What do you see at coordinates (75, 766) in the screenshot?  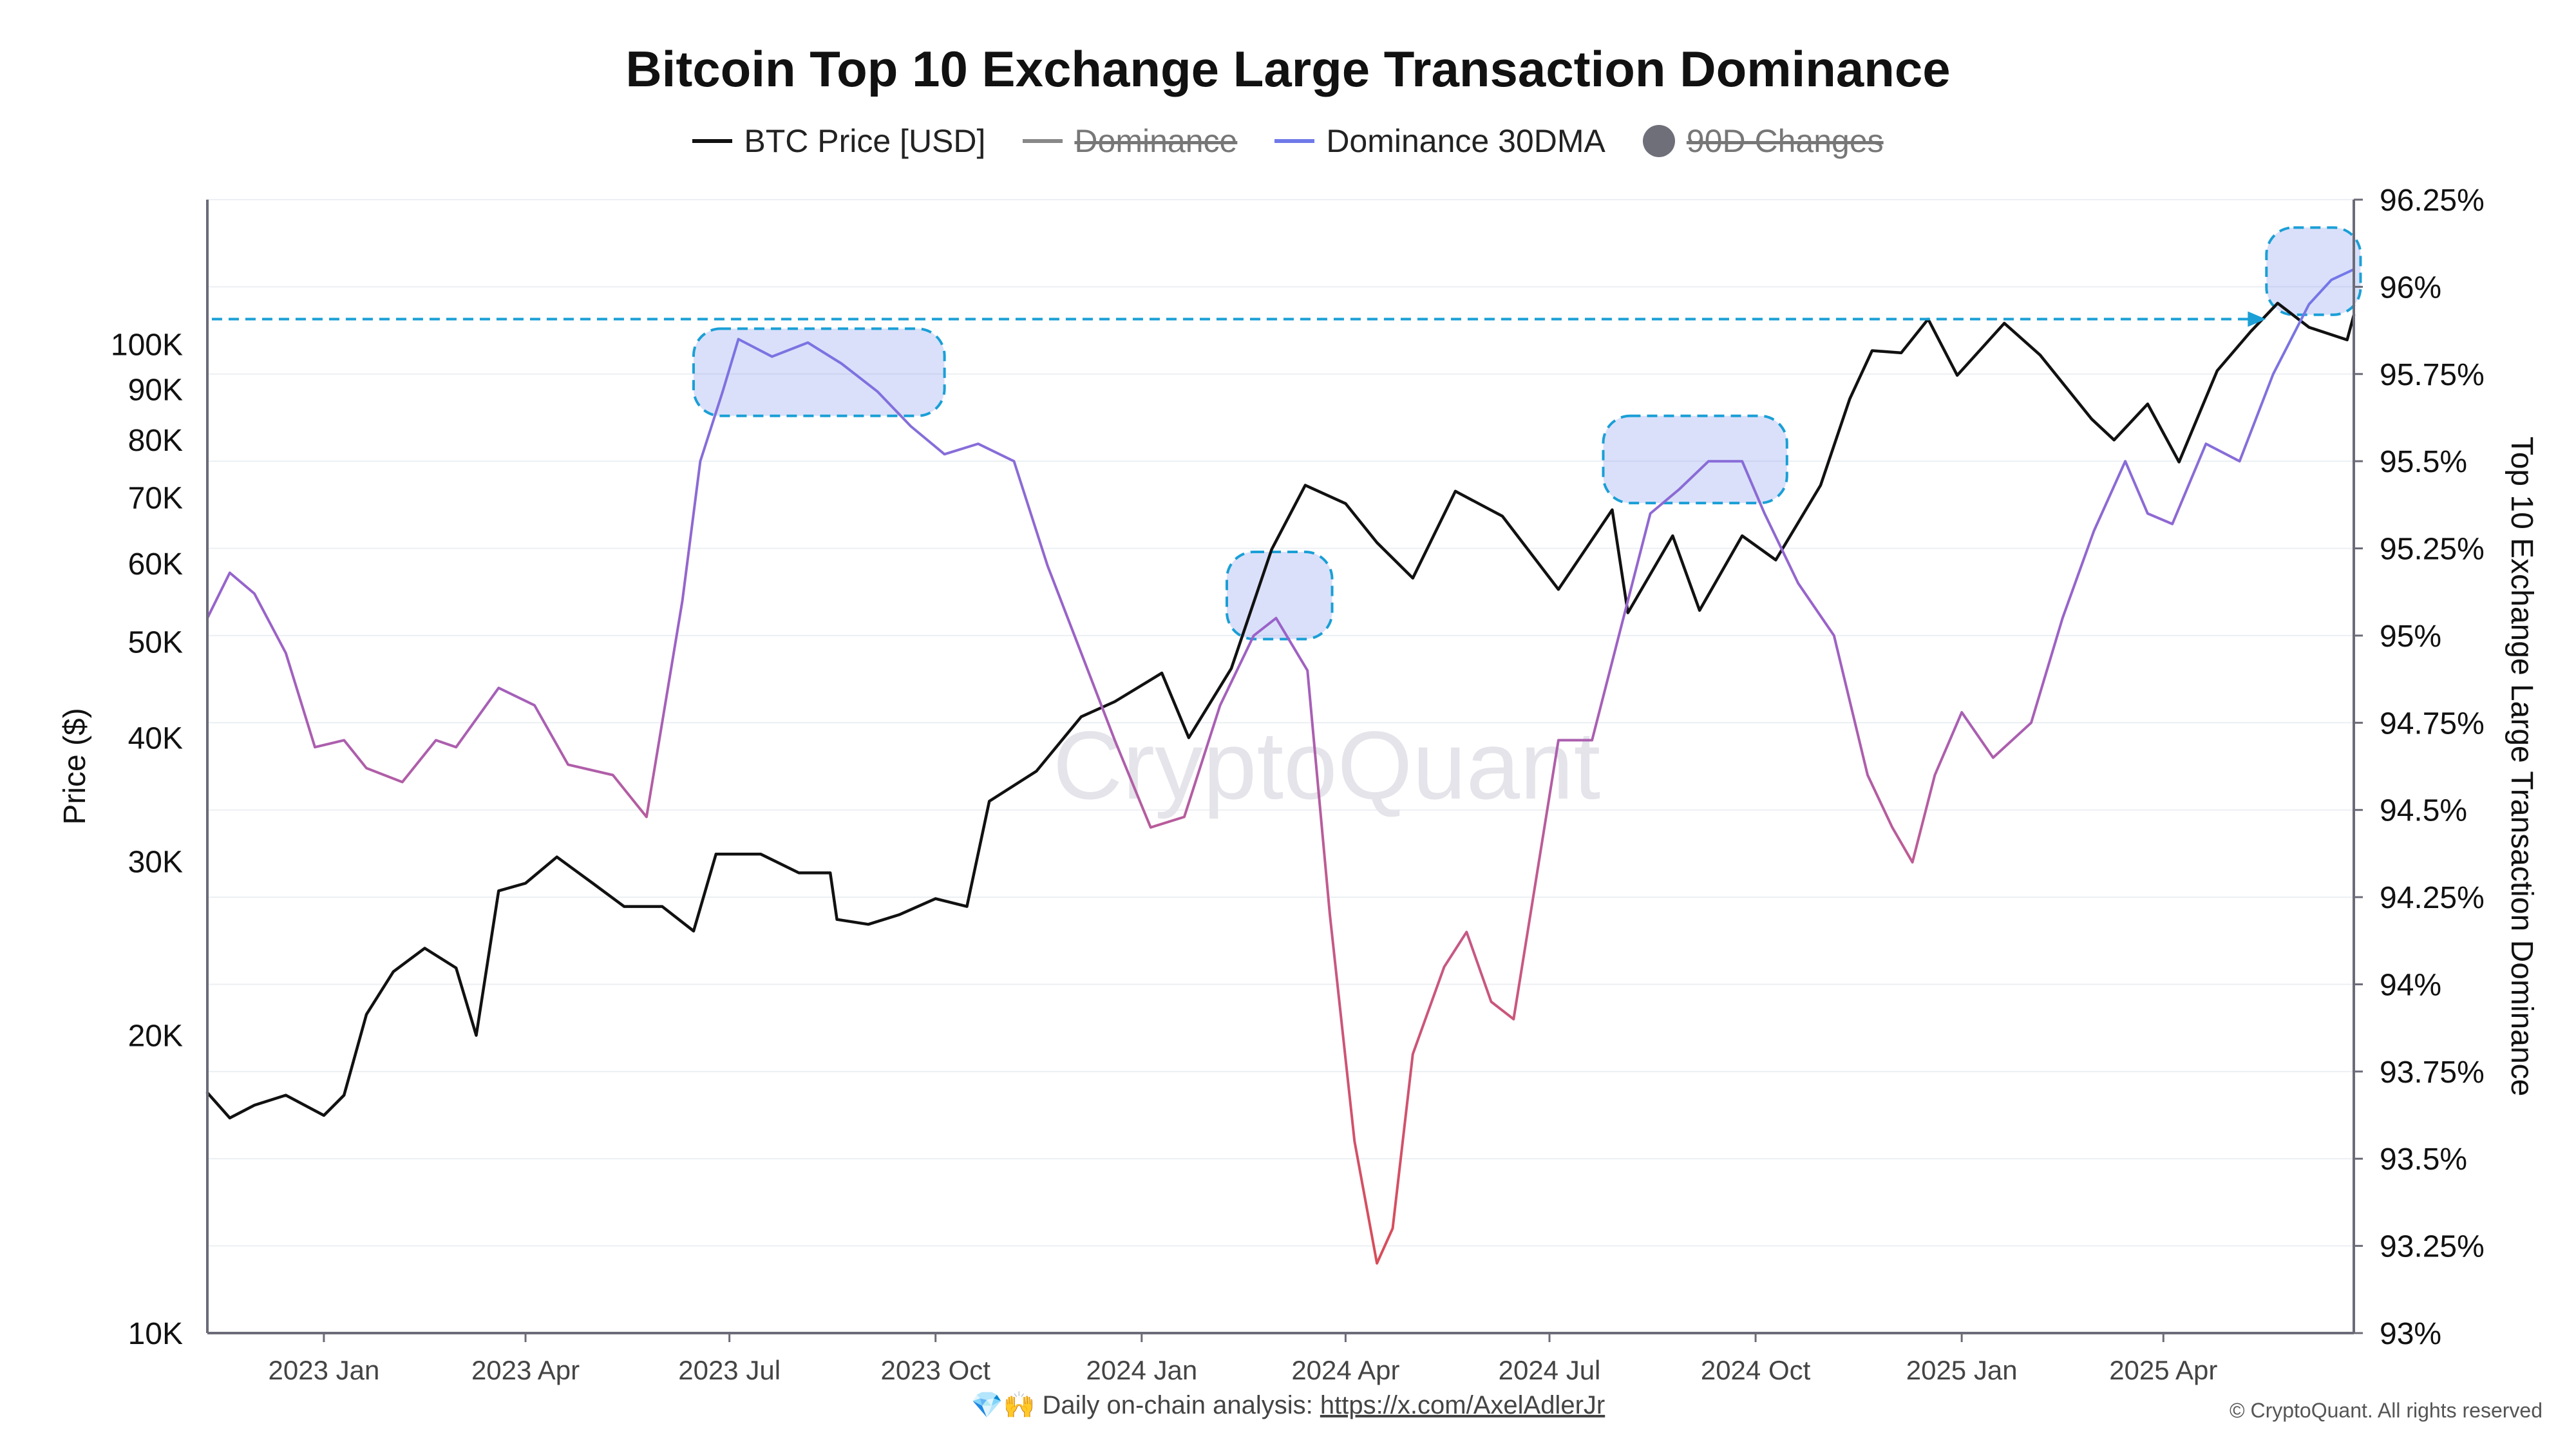 I see `y-axis-left-label: Price ($)` at bounding box center [75, 766].